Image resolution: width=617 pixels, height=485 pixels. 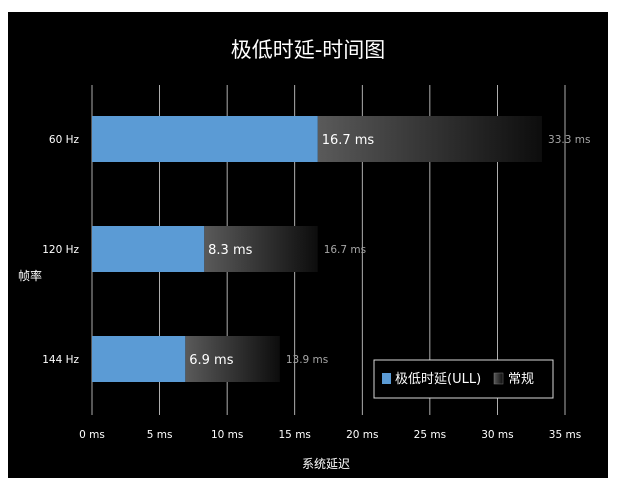 What do you see at coordinates (362, 435) in the screenshot?
I see `x-tick-label-20: 20 ms` at bounding box center [362, 435].